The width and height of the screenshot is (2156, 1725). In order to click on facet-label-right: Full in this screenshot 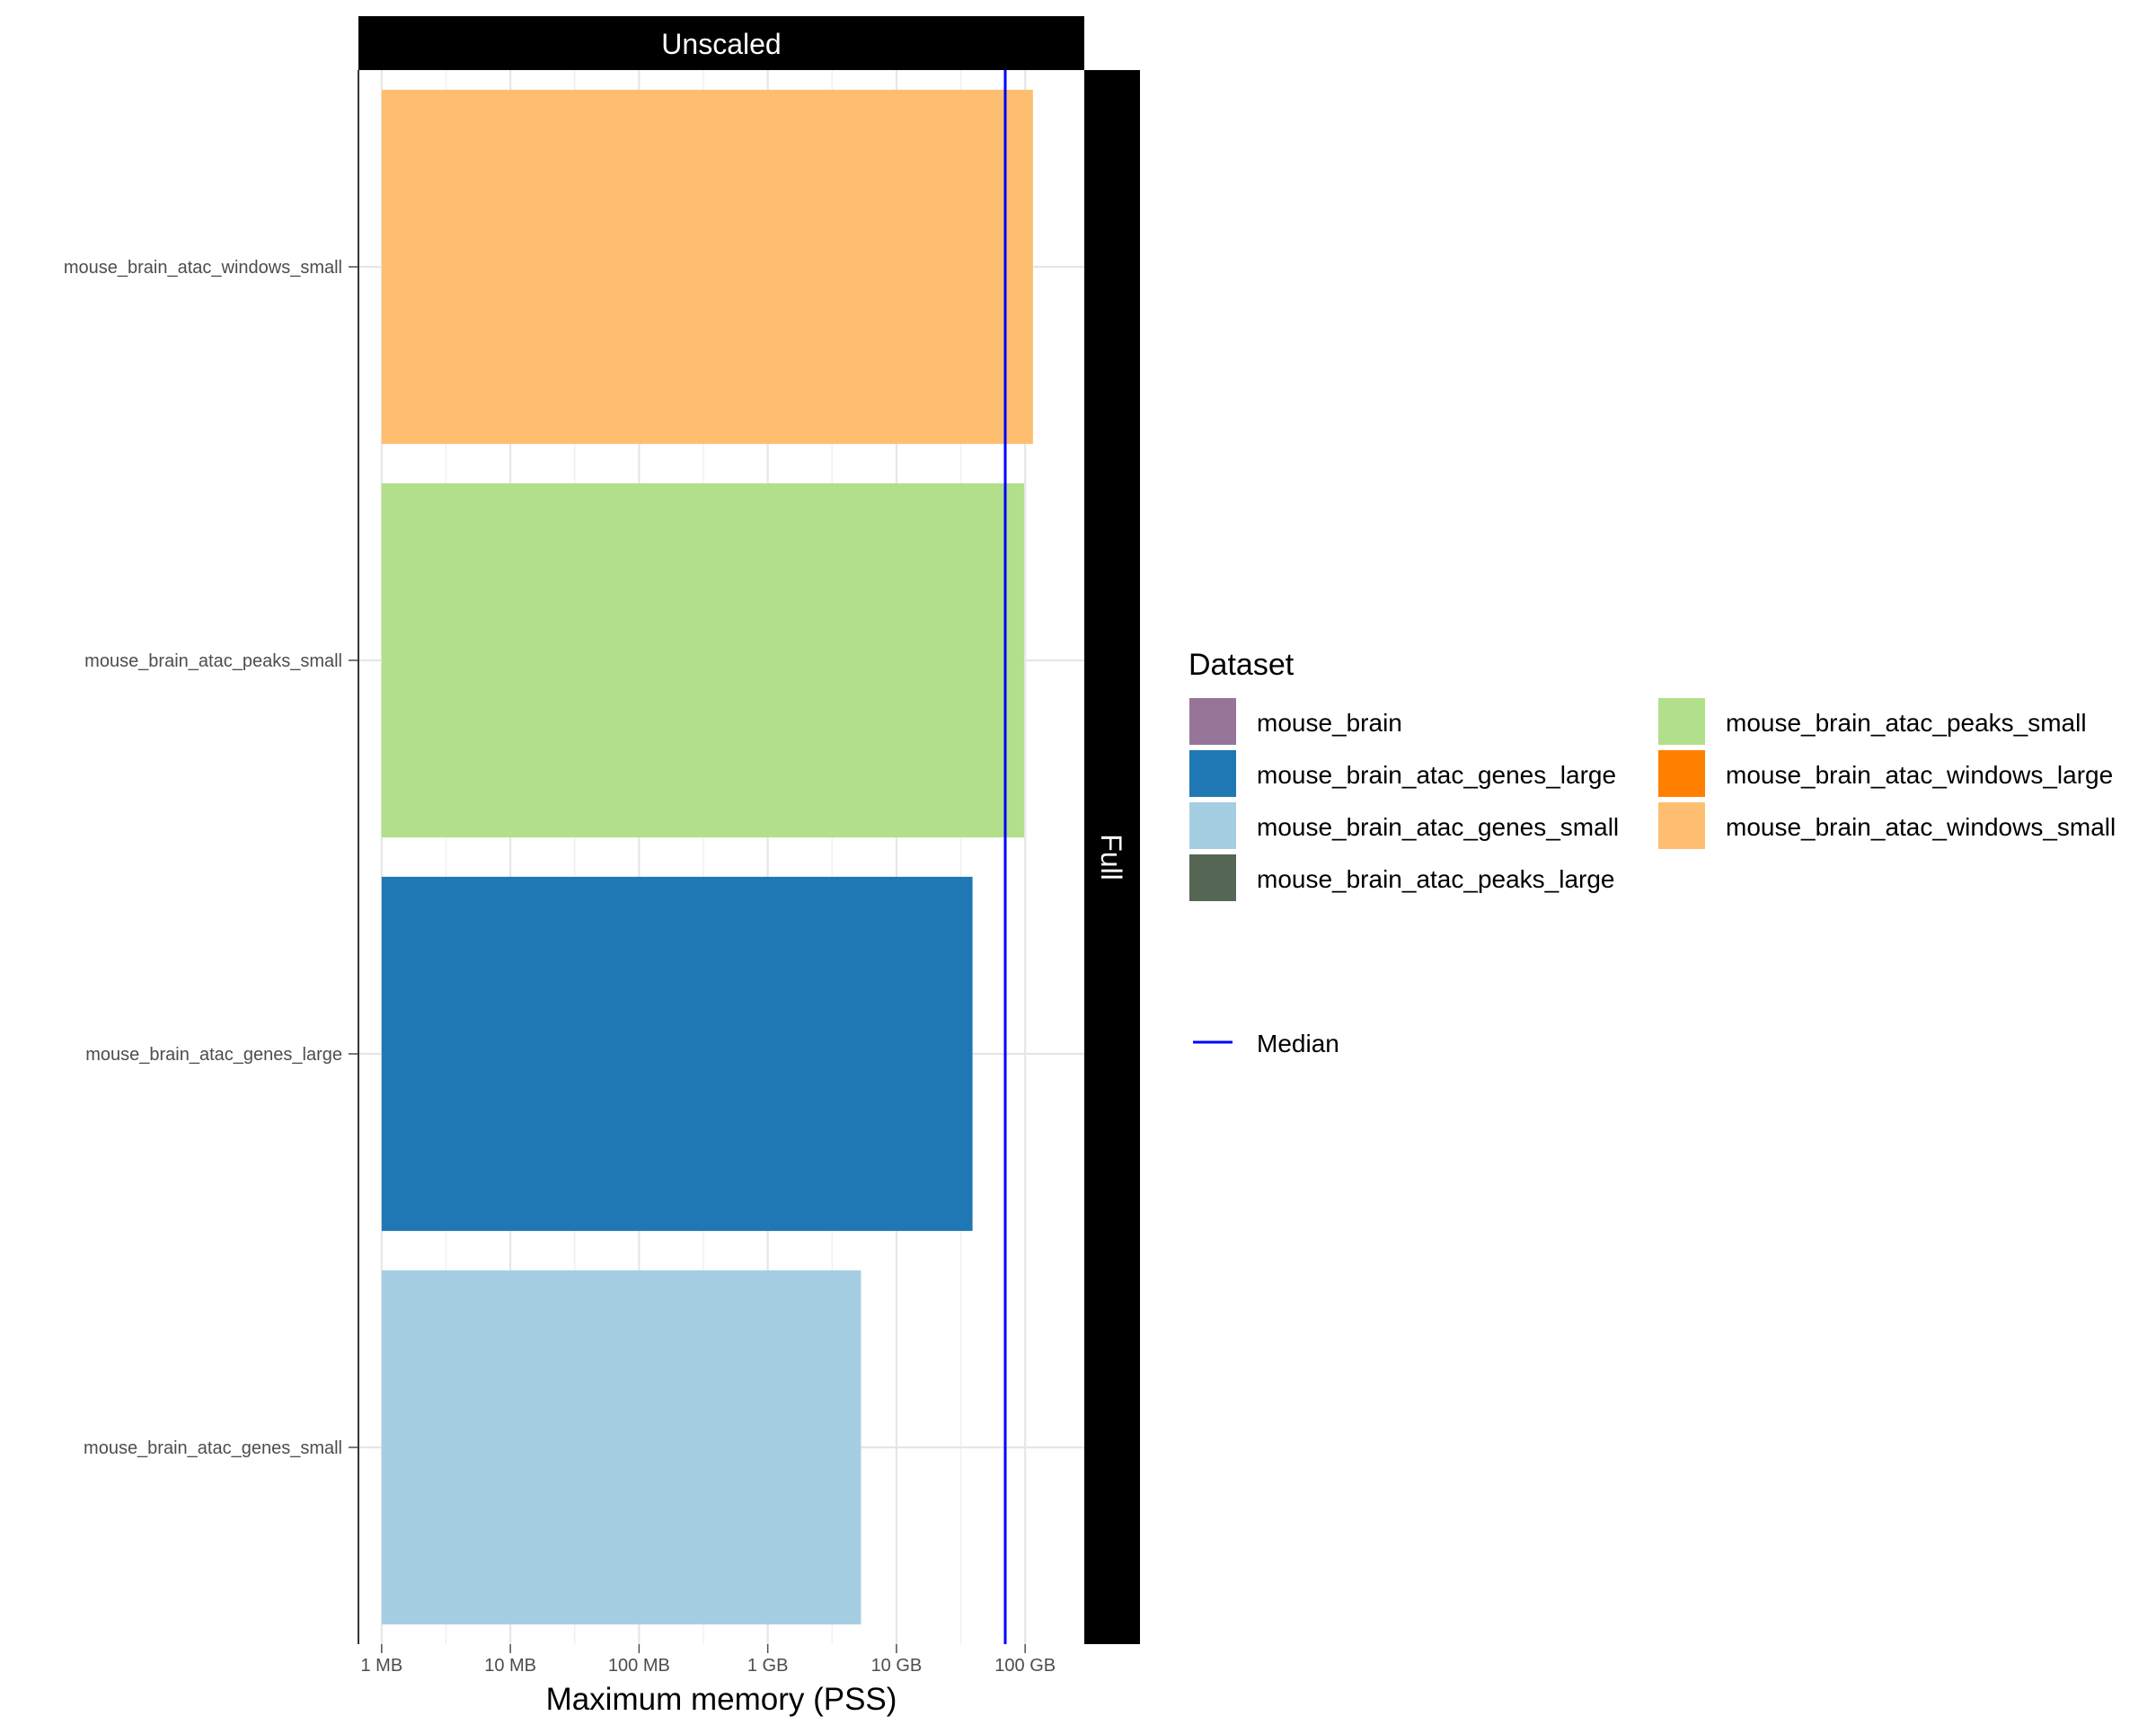, I will do `click(1111, 857)`.